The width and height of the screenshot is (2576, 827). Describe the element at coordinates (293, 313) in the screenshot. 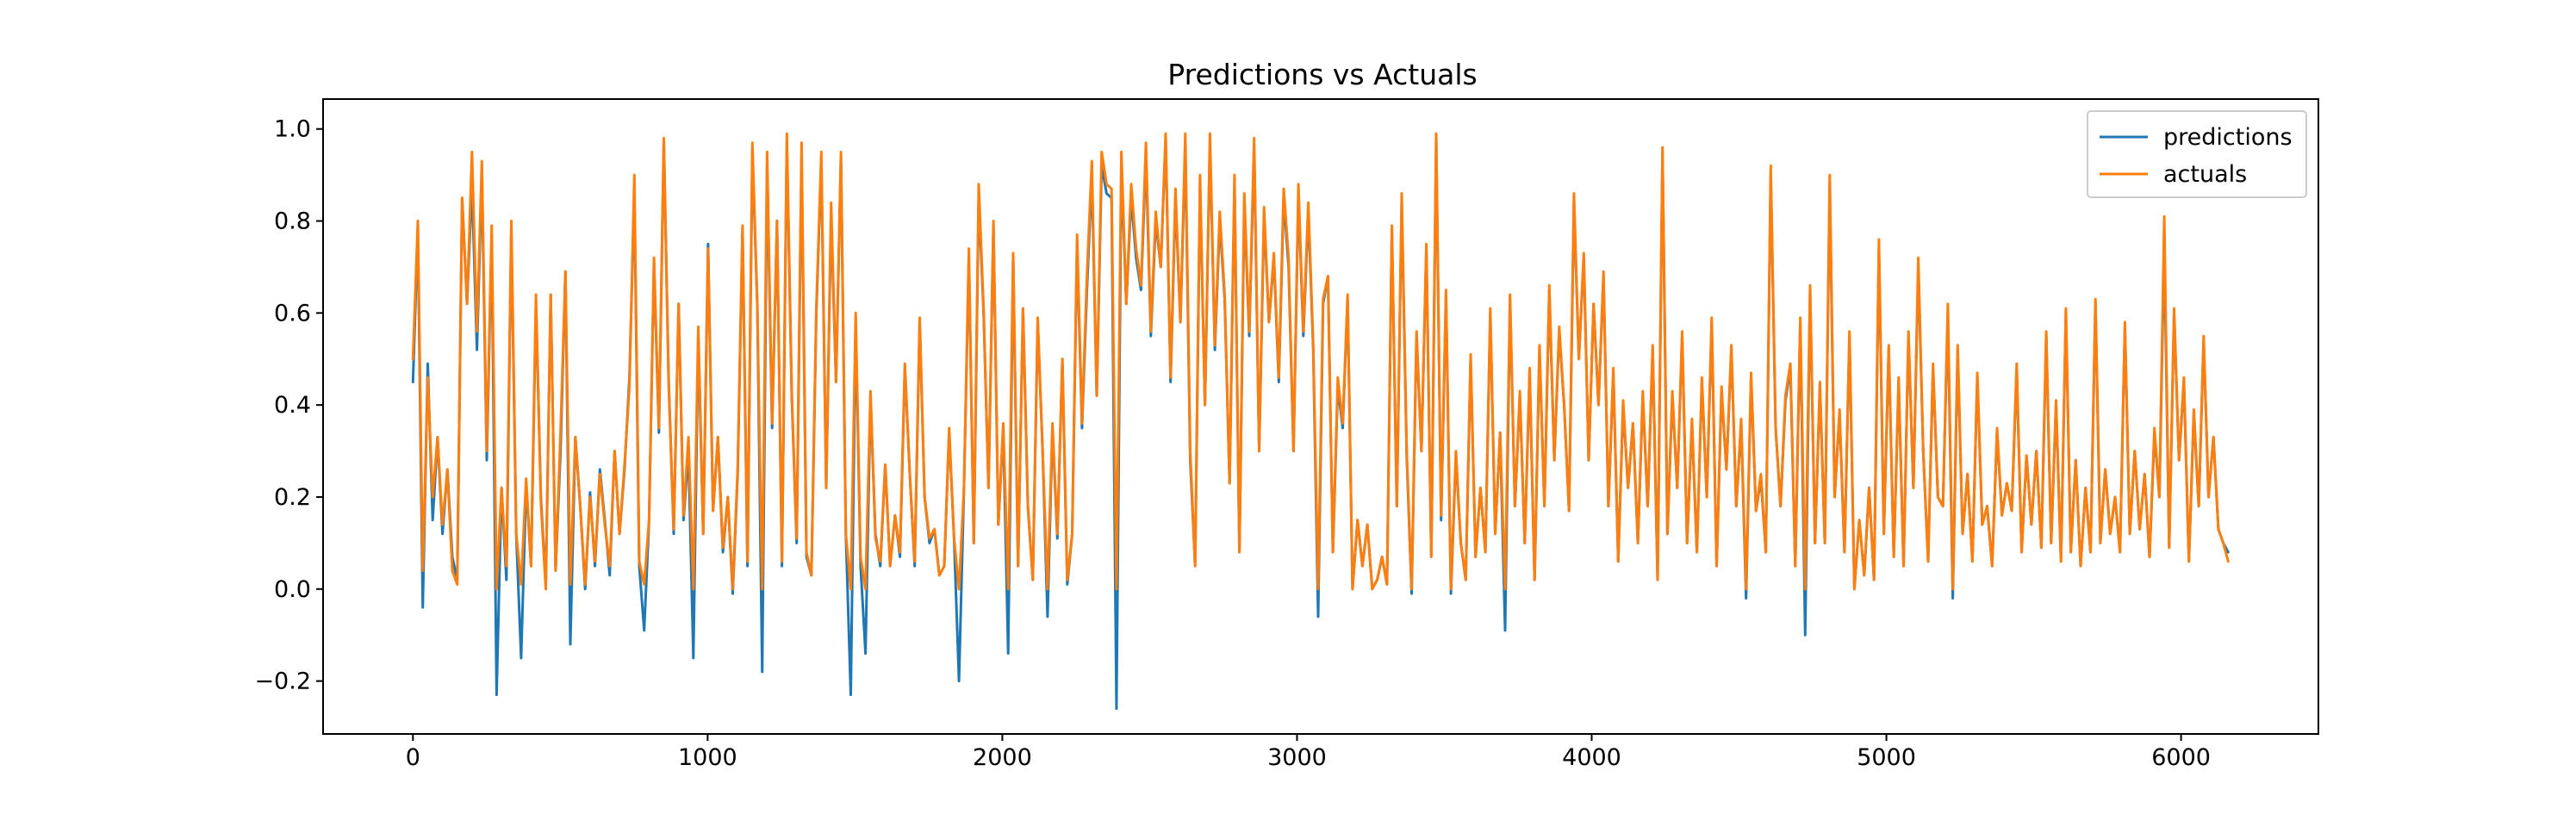

I see `y-tick-label: 0.6` at that location.